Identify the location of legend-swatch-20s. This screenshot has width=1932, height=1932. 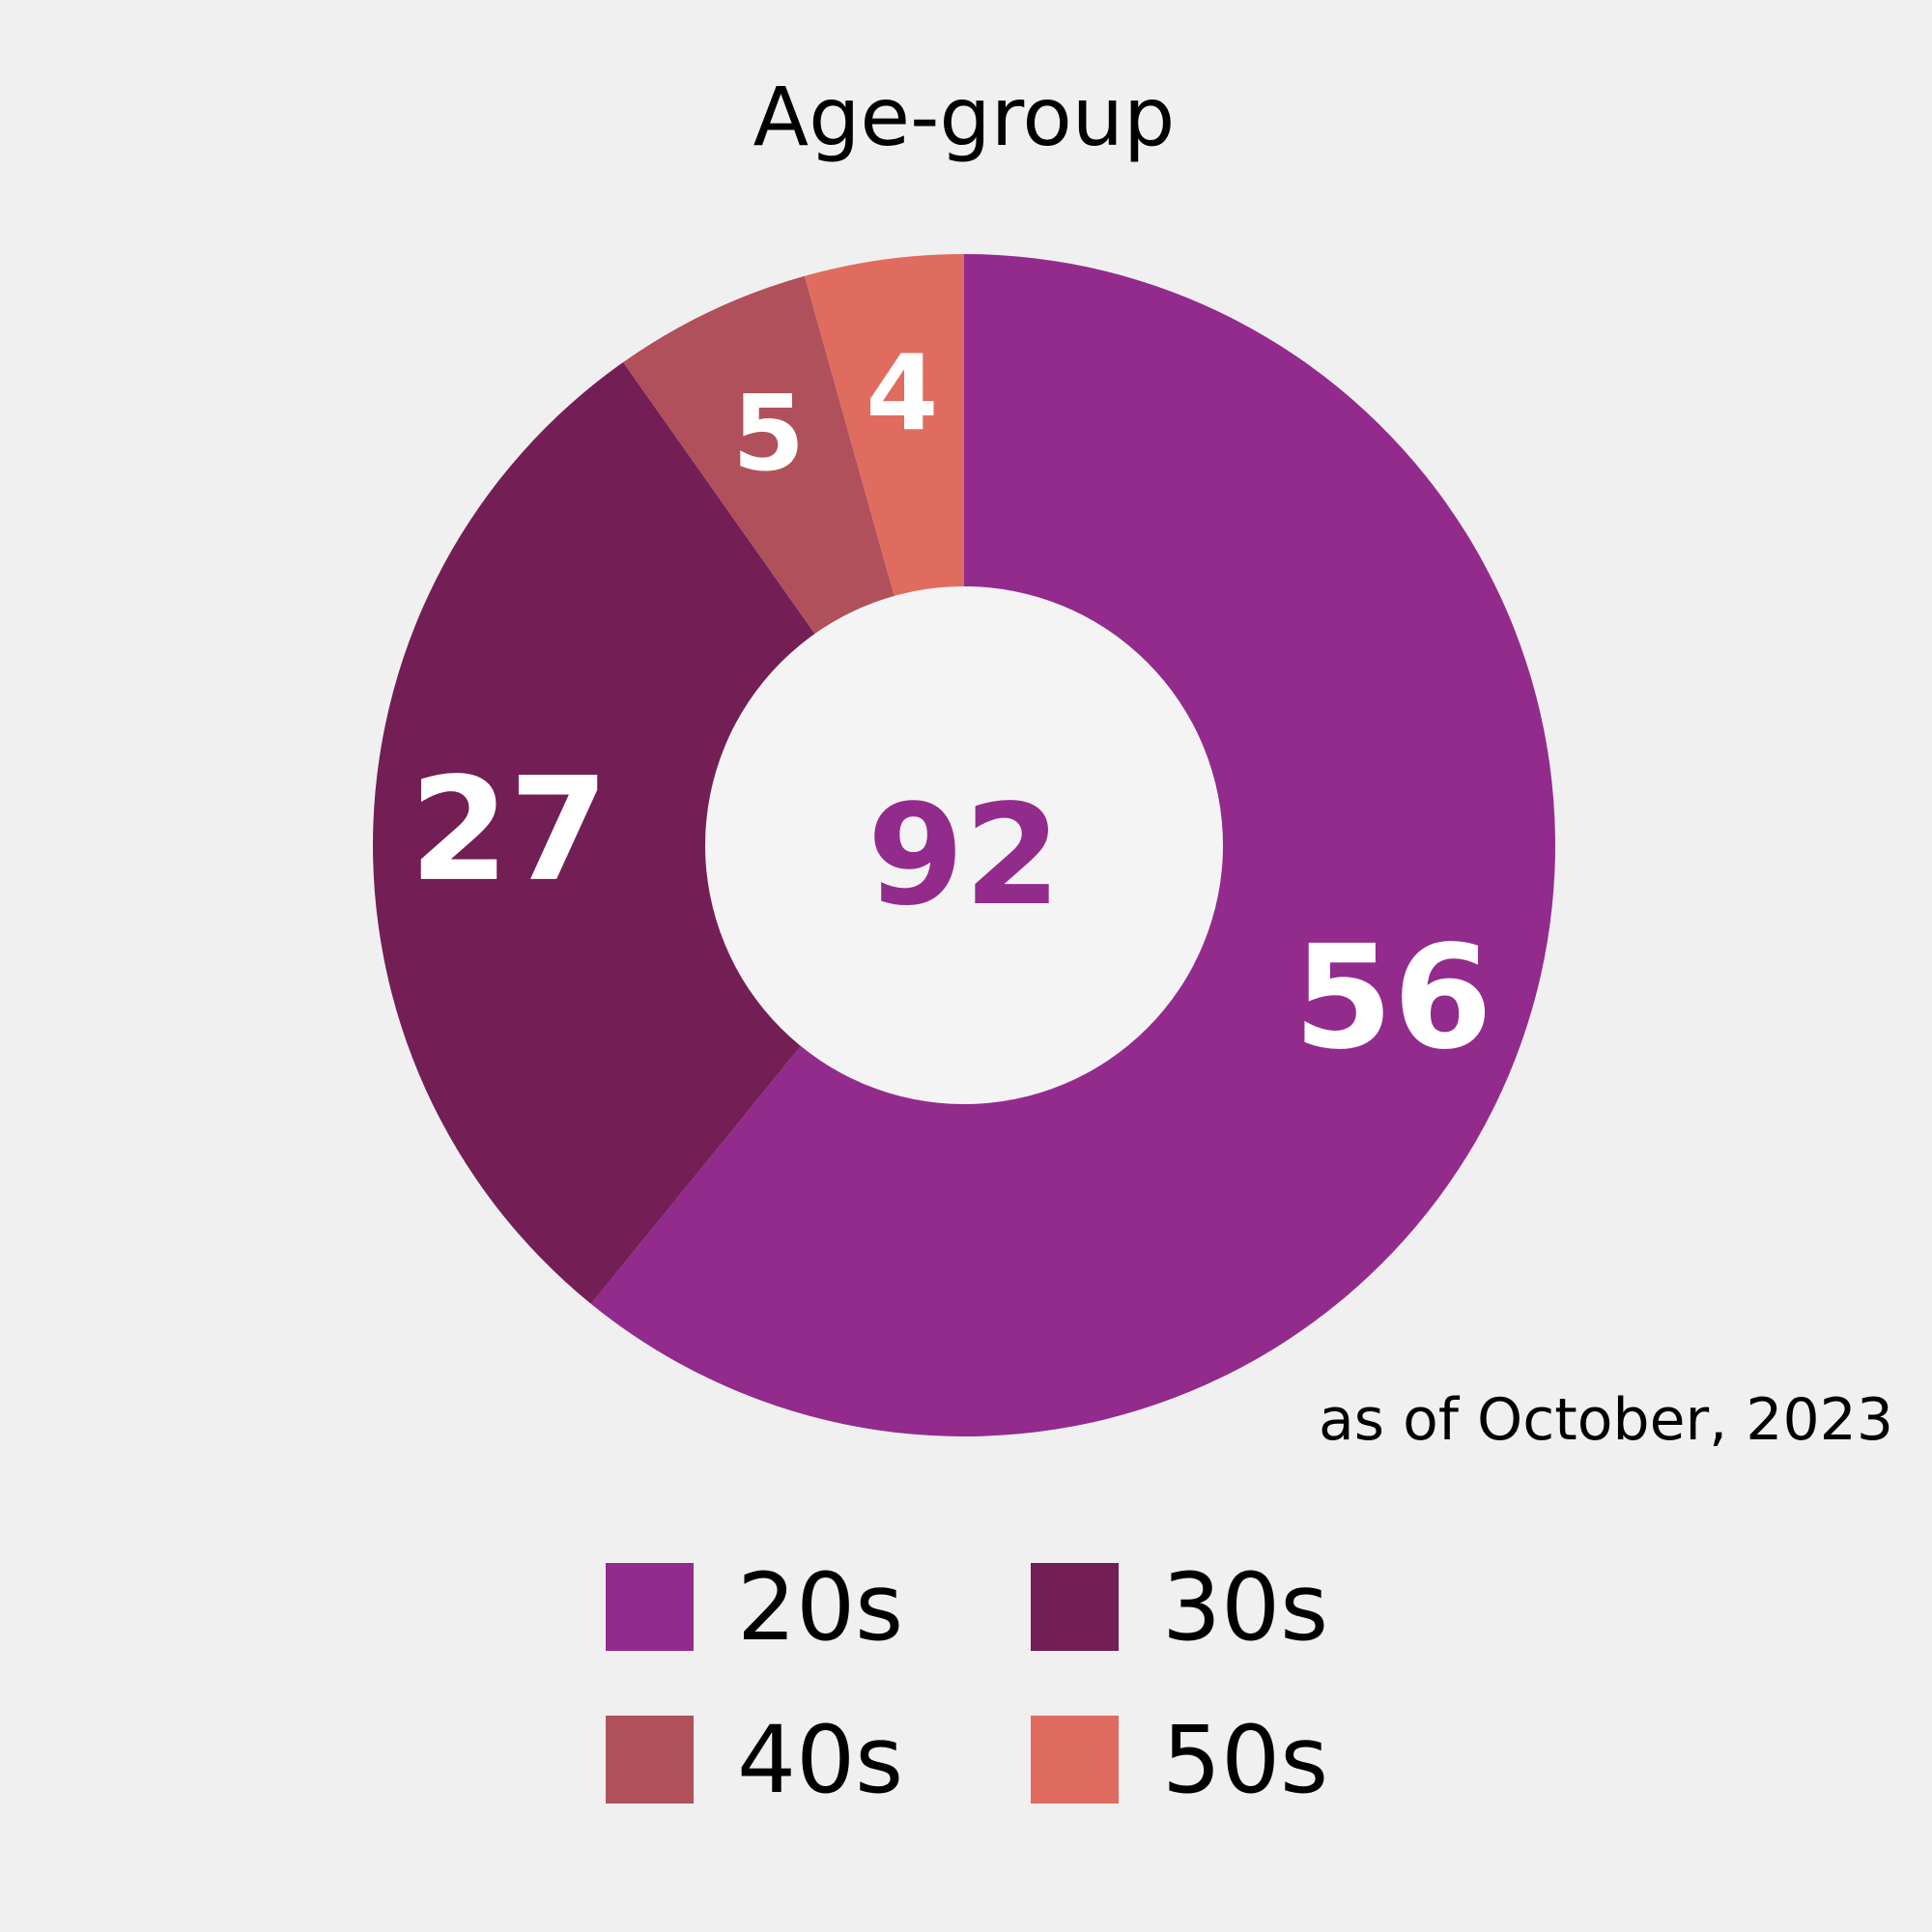
(650, 1607).